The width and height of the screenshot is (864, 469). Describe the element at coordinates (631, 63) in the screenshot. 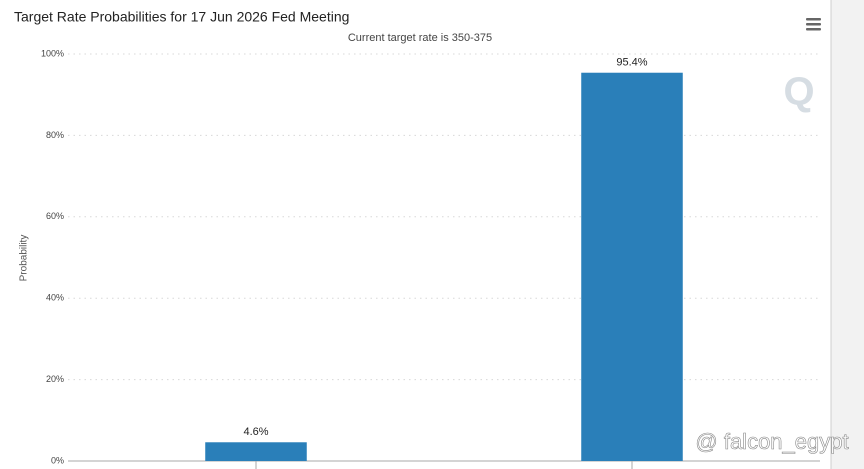

I see `value-label: 95.4%` at that location.